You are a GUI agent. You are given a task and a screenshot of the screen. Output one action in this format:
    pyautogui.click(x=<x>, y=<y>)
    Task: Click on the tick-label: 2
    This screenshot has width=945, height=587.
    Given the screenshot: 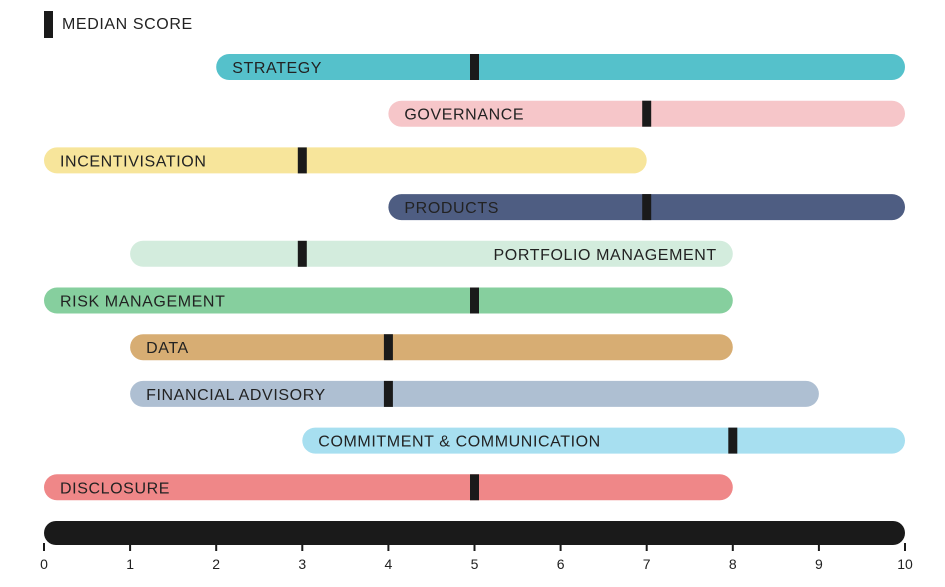 What is the action you would take?
    pyautogui.click(x=216, y=564)
    